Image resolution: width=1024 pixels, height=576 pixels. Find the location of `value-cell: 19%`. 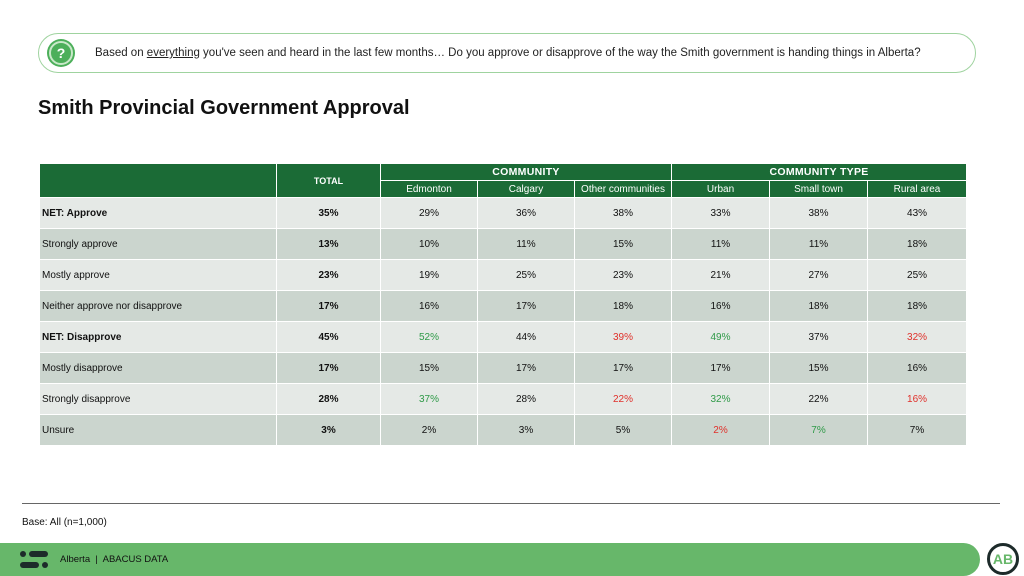

value-cell: 19% is located at coordinates (429, 275).